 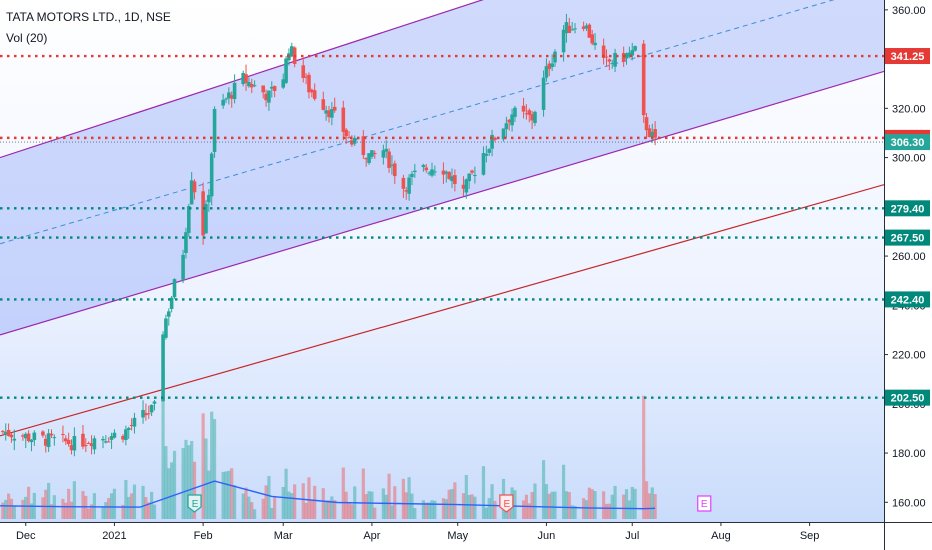 What do you see at coordinates (721, 536) in the screenshot?
I see `x-tick-label: Aug` at bounding box center [721, 536].